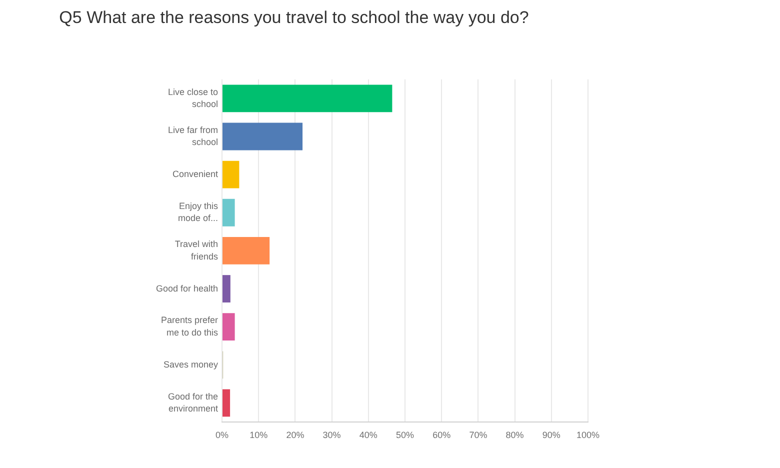  Describe the element at coordinates (193, 97) in the screenshot. I see `y-tick-label: Live close to school` at that location.